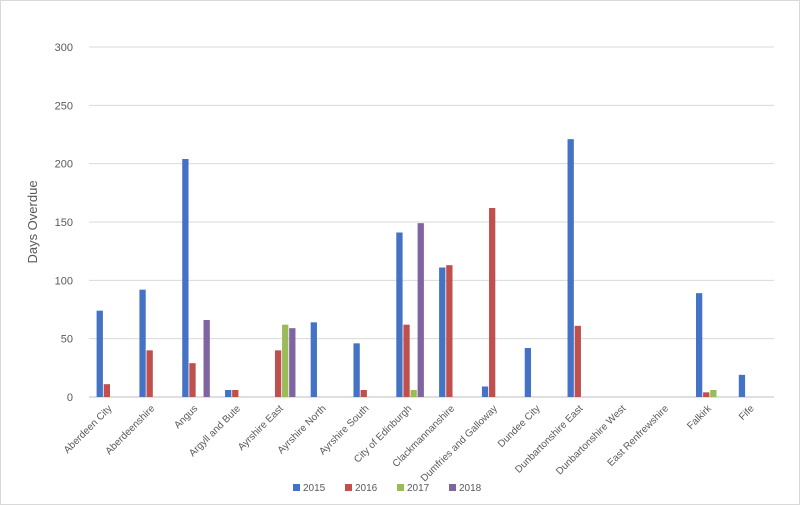 The image size is (800, 505). I want to click on x-category-label: Fife, so click(747, 413).